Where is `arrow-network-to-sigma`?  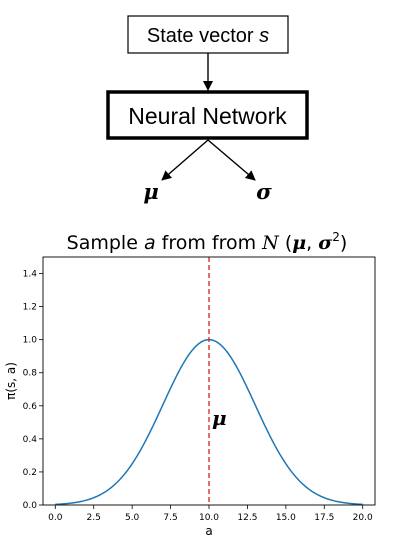
arrow-network-to-sigma is located at coordinates (231, 160).